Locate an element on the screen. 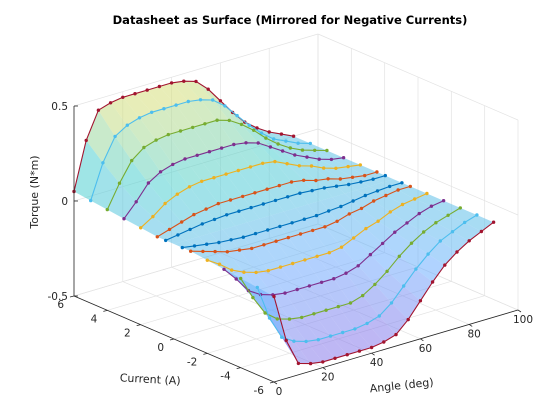  axis-line is located at coordinates (396, 346).